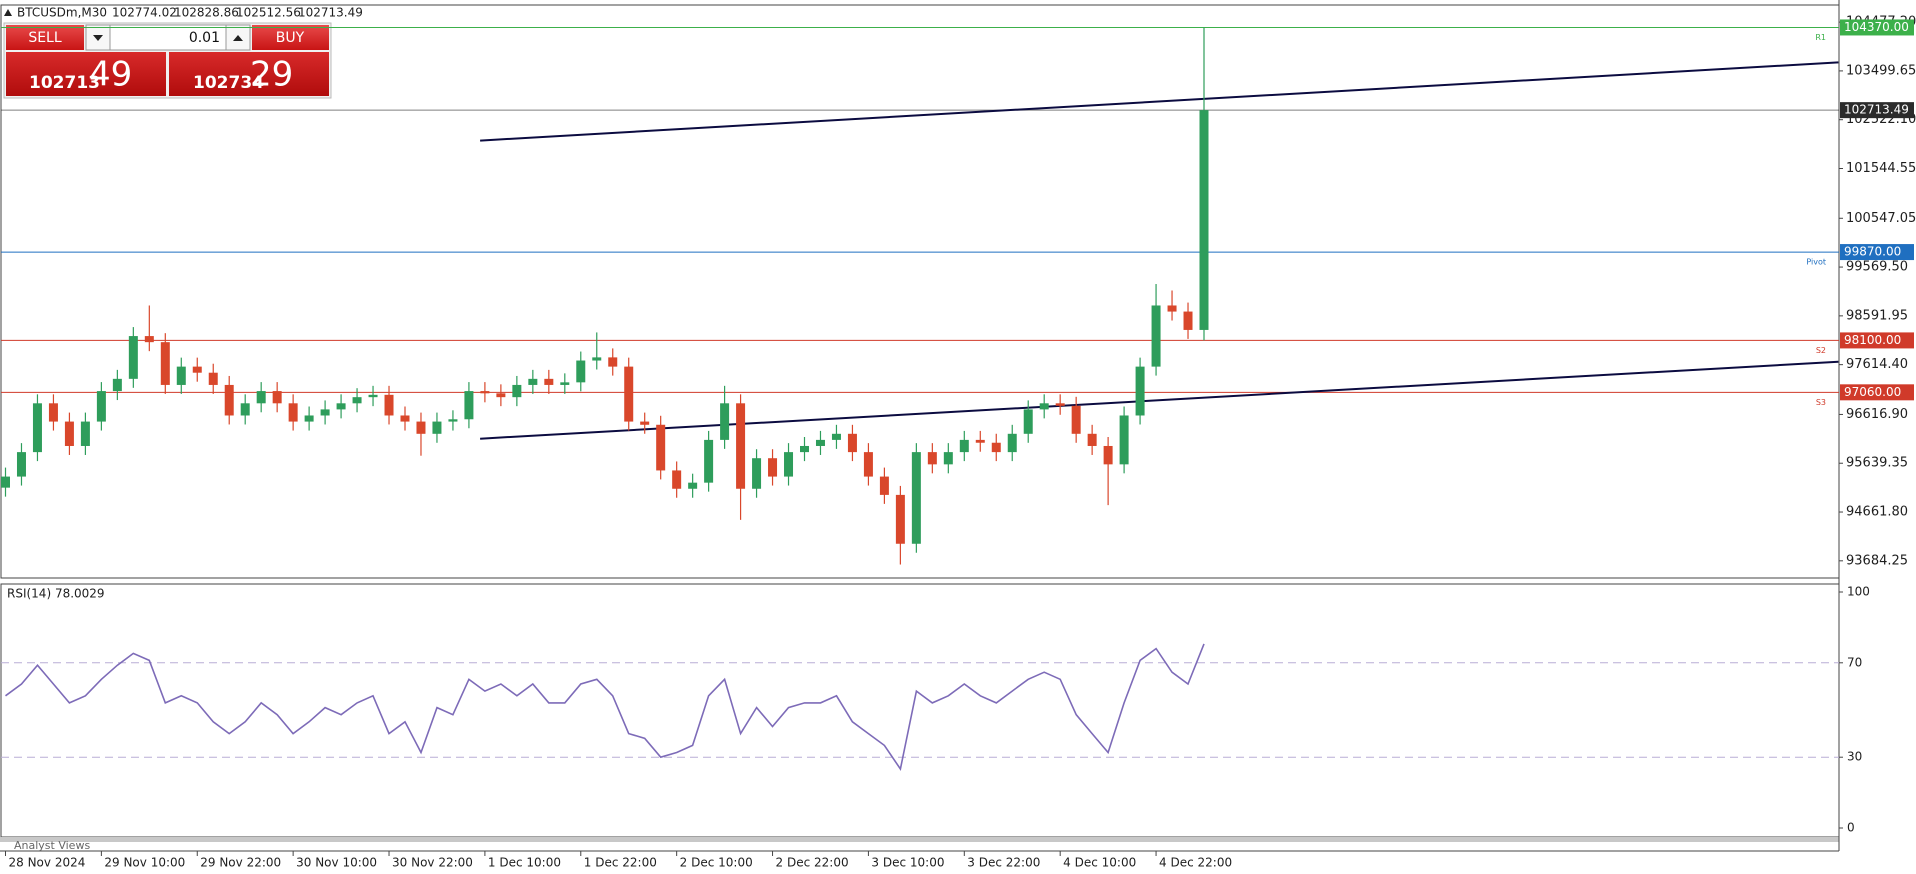  Describe the element at coordinates (86, 74) in the screenshot. I see `bid-box` at that location.